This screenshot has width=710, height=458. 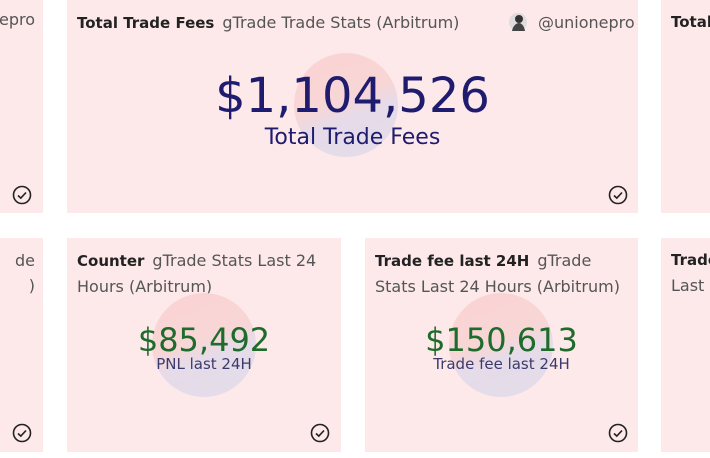 I want to click on subtitle-fragment: ), so click(x=31, y=285).